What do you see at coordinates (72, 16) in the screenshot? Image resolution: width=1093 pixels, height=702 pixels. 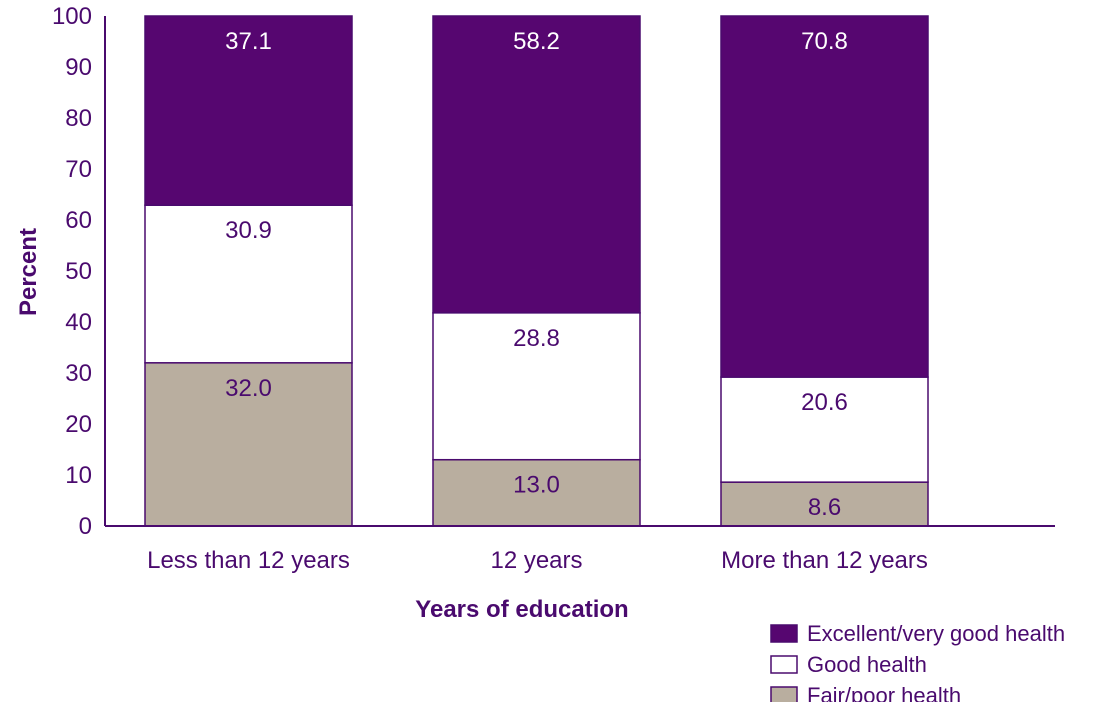 I see `y-tick-label: 100` at bounding box center [72, 16].